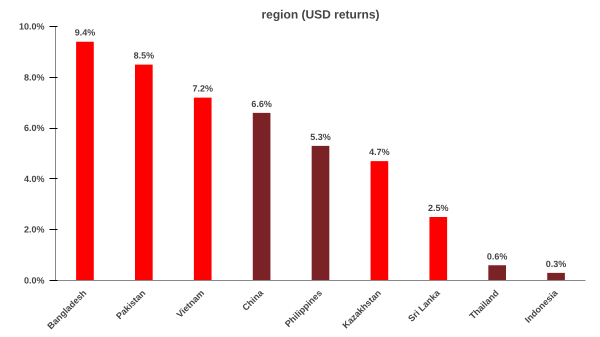 This screenshot has height=337, width=600. Describe the element at coordinates (379, 152) in the screenshot. I see `data-label: 4.7%` at that location.